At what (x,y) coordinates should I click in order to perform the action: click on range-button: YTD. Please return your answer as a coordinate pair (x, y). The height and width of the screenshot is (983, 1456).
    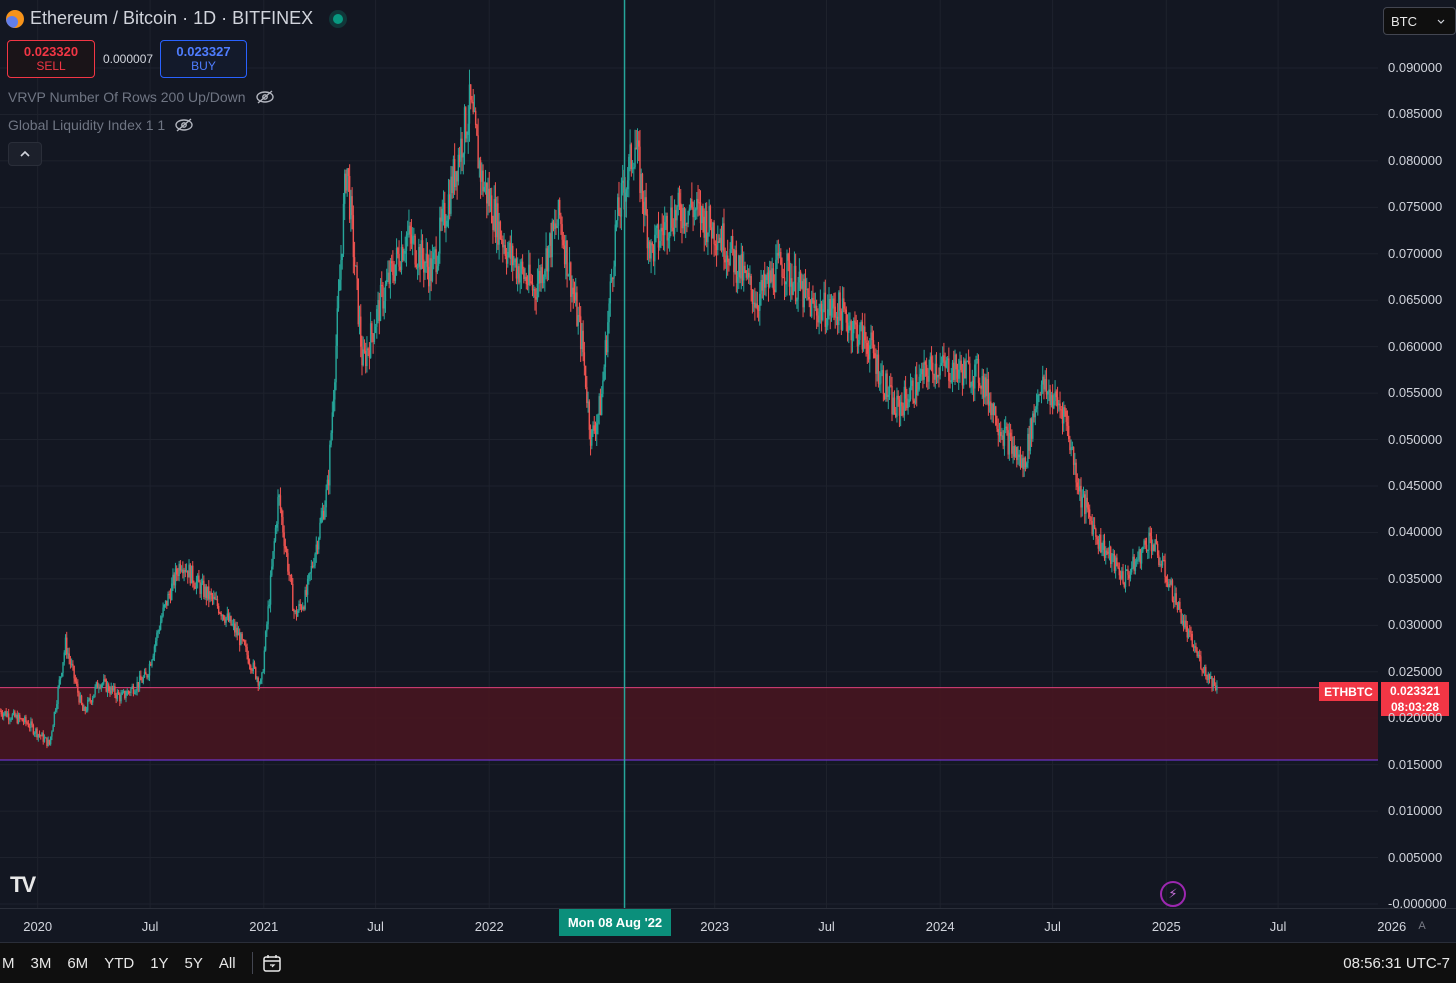
    Looking at the image, I should click on (119, 963).